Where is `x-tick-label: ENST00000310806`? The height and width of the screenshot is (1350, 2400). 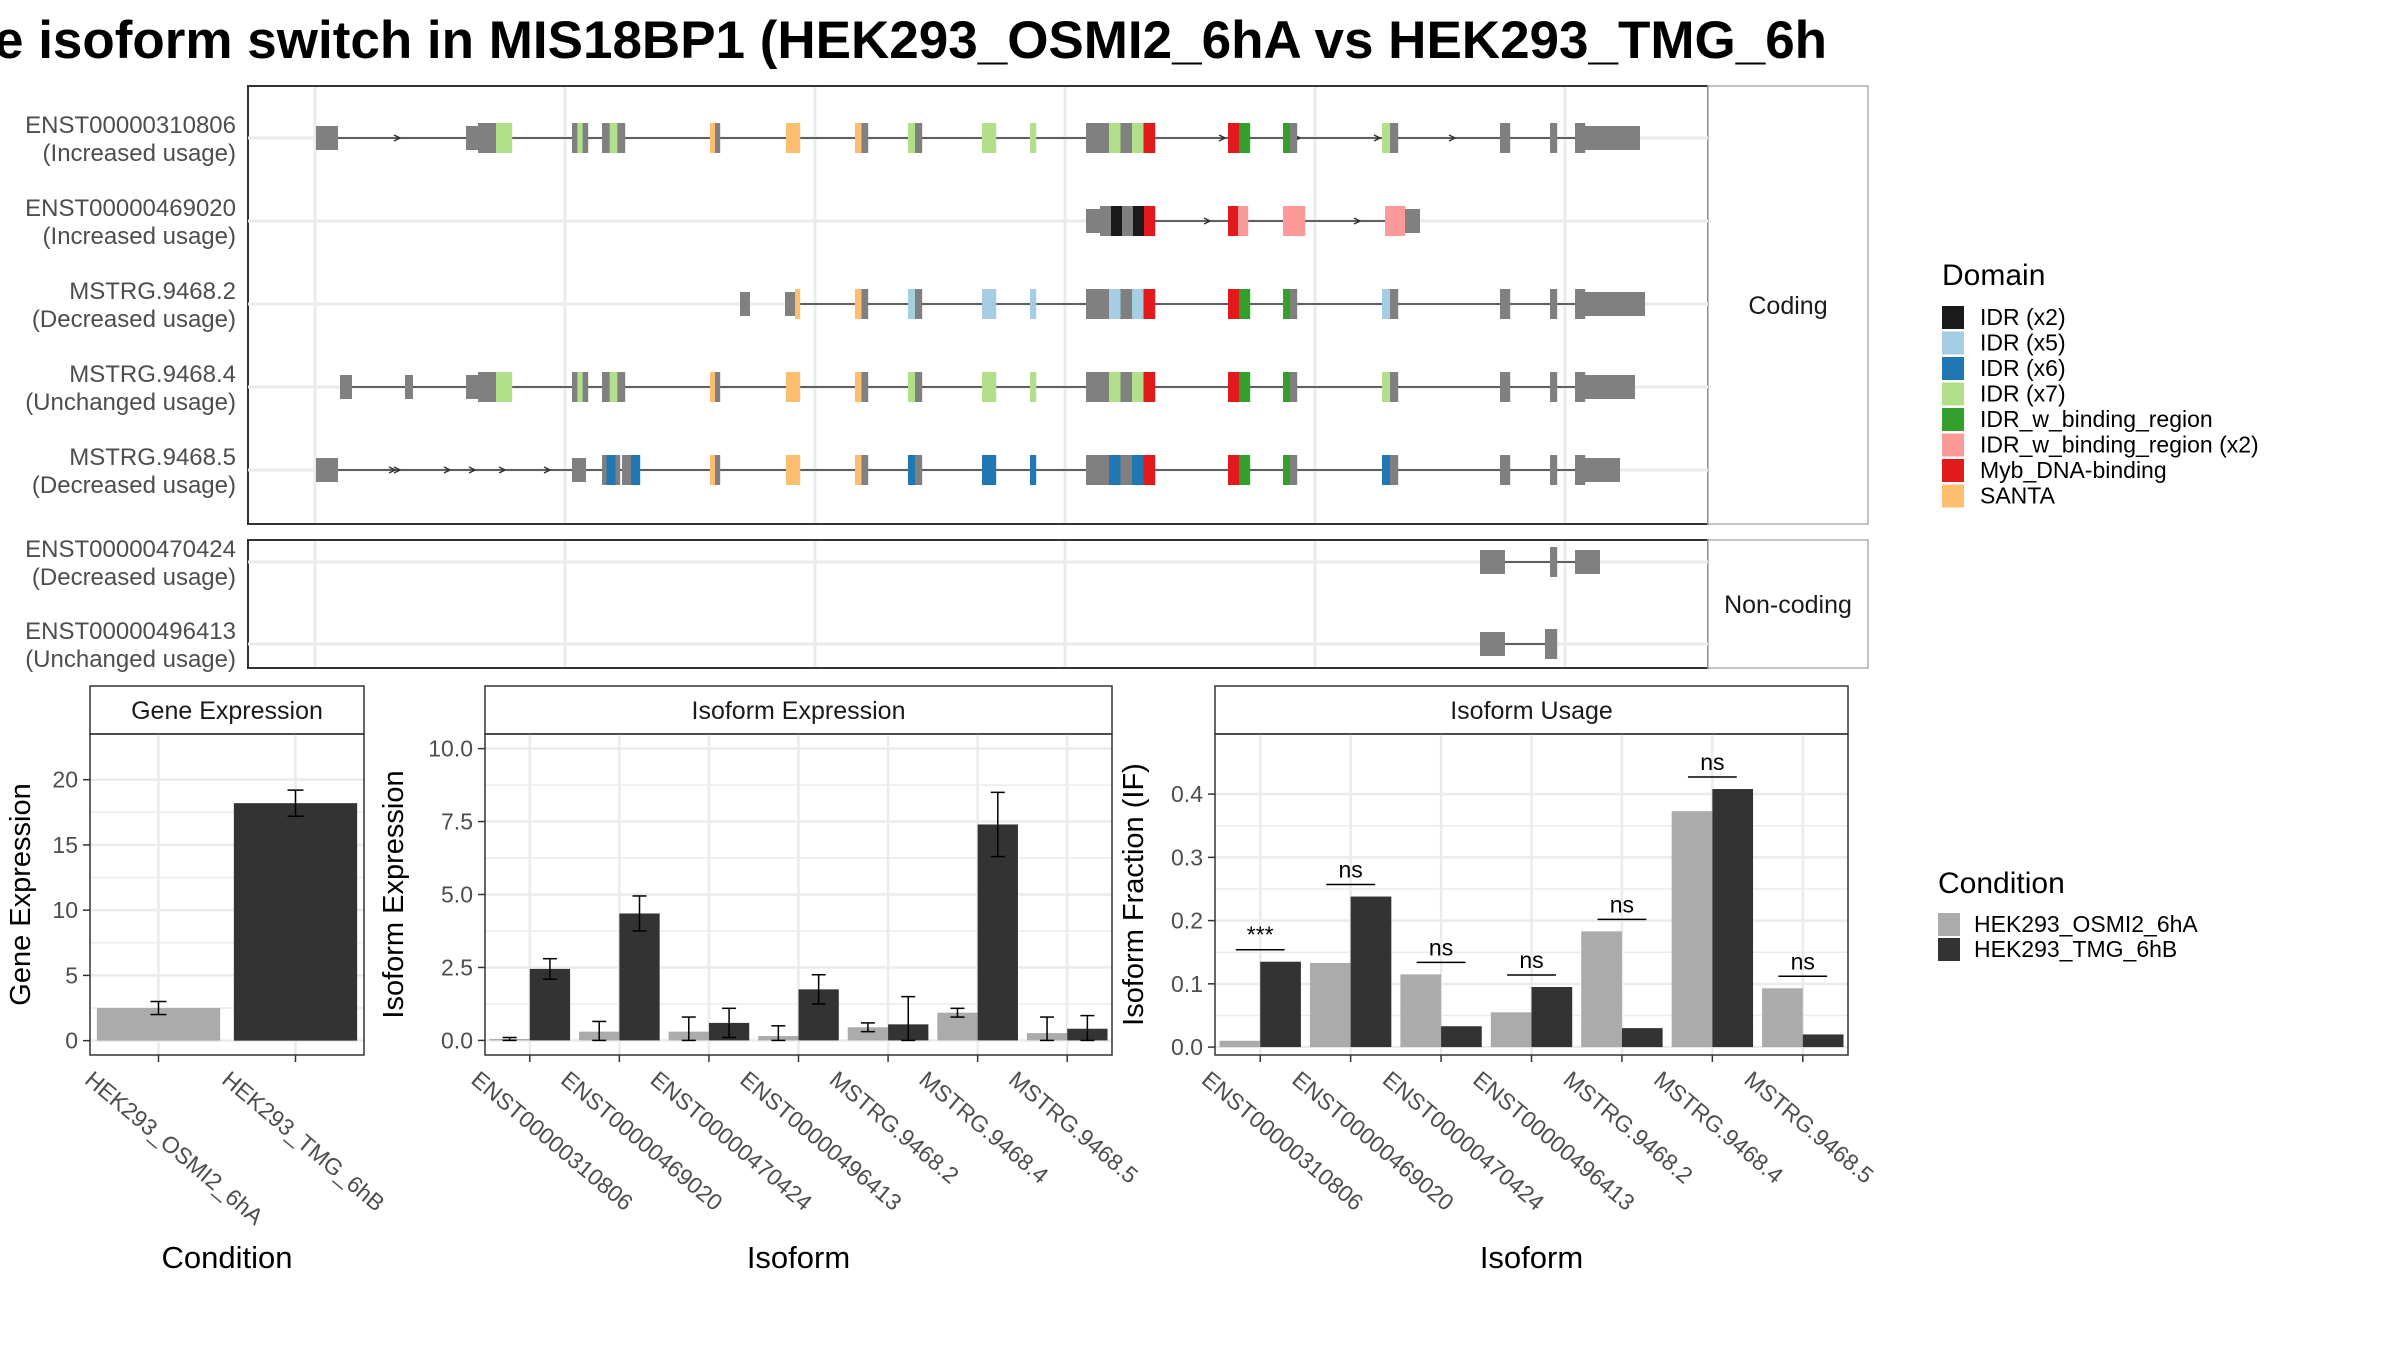 x-tick-label: ENST00000310806 is located at coordinates (1283, 1141).